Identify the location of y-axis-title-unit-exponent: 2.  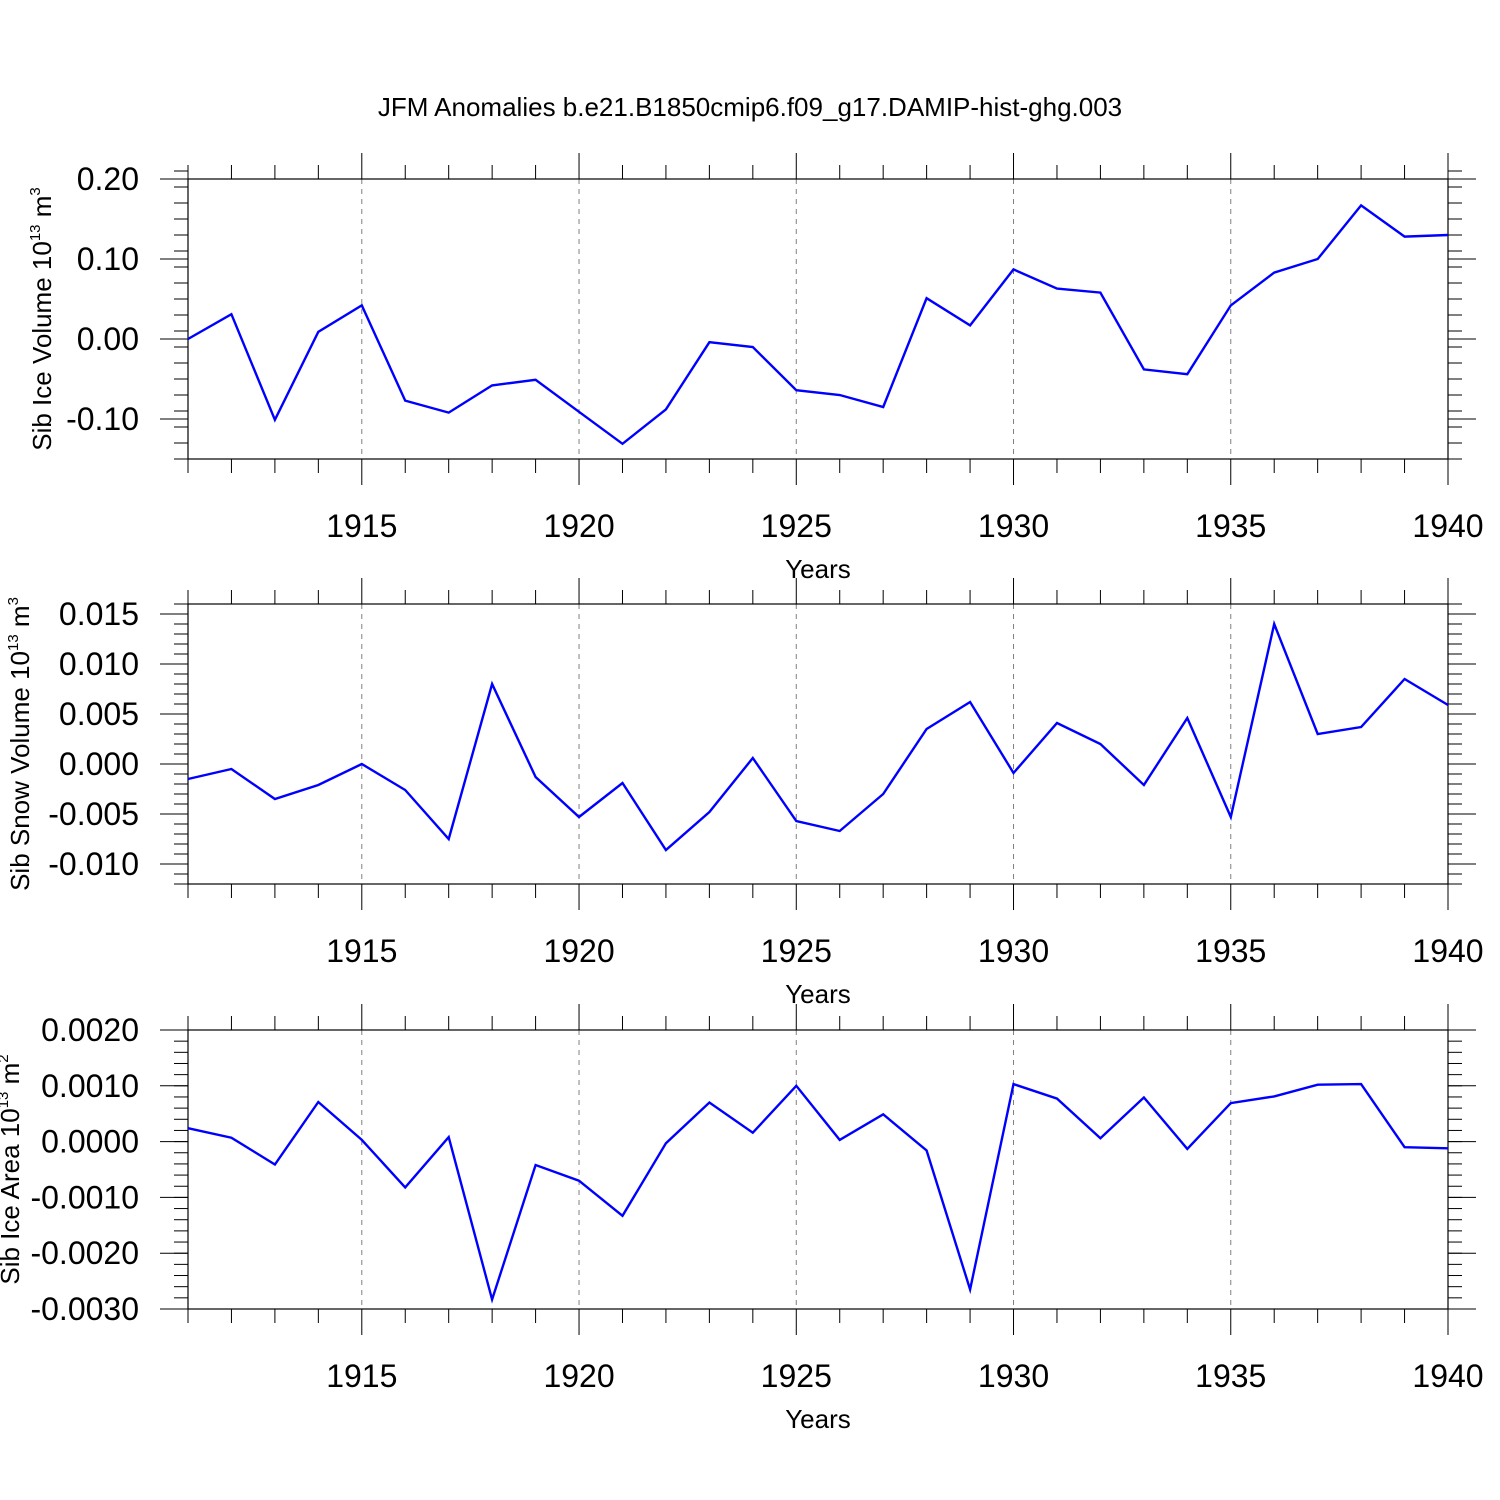
(6, 1058).